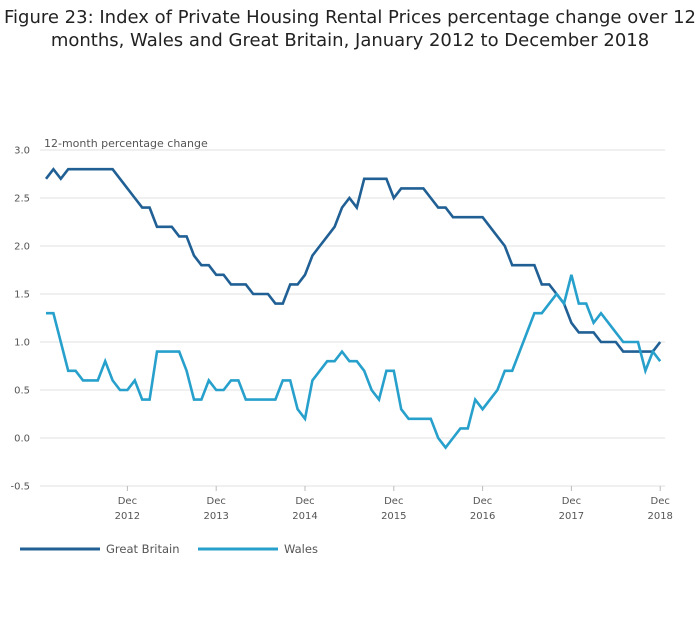  I want to click on y-tick-label: 1.5, so click(22, 295).